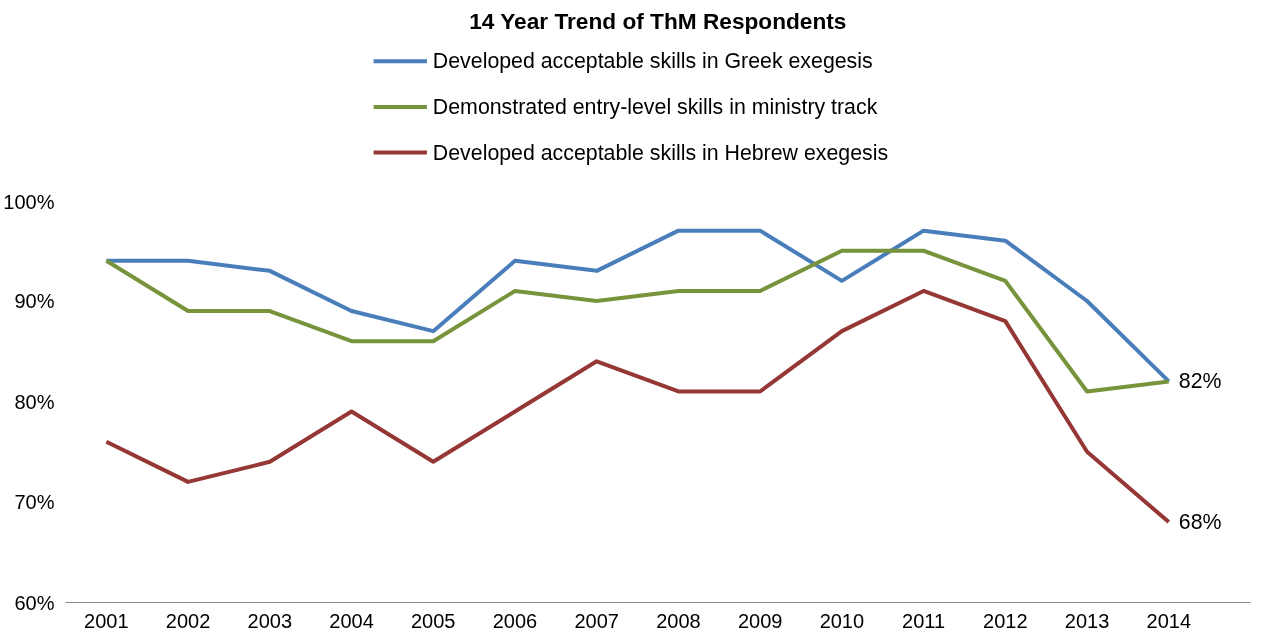 Image resolution: width=1269 pixels, height=641 pixels. Describe the element at coordinates (1200, 522) in the screenshot. I see `annotation: 68%` at that location.